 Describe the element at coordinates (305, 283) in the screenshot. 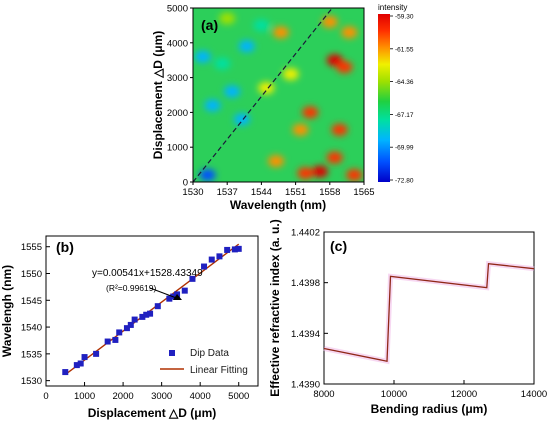

I see `line-y-tick-label: 1.4398` at that location.